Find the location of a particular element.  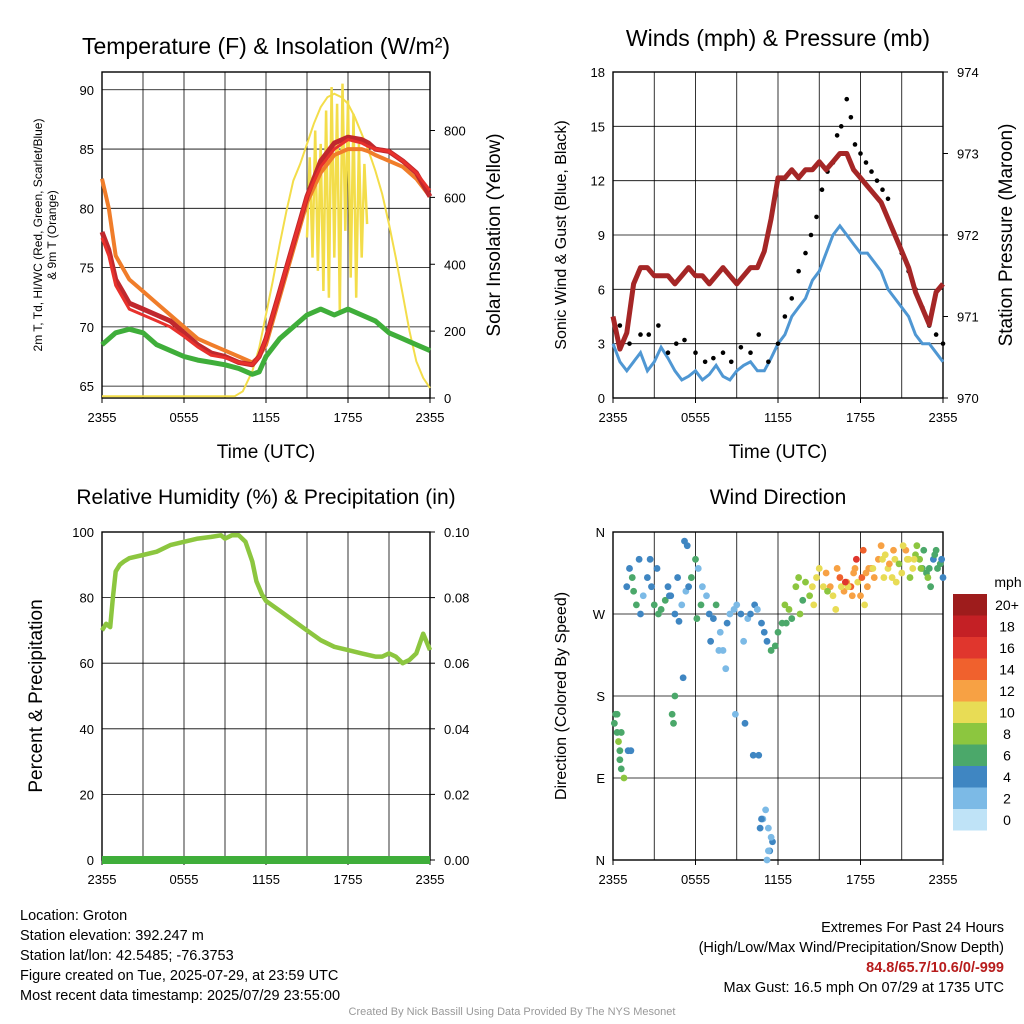

y2-tick-label: 972 is located at coordinates (968, 235).